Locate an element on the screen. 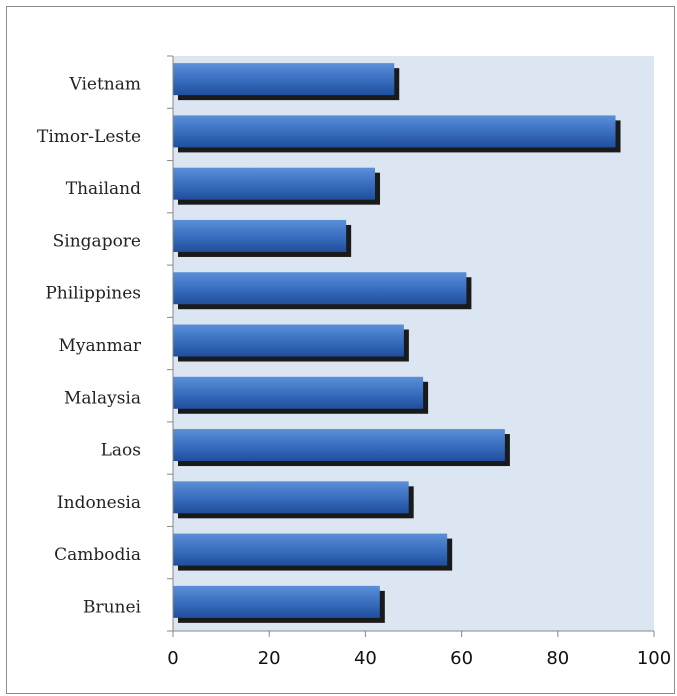 This screenshot has height=696, width=677. y-tick-label: Laos is located at coordinates (121, 451).